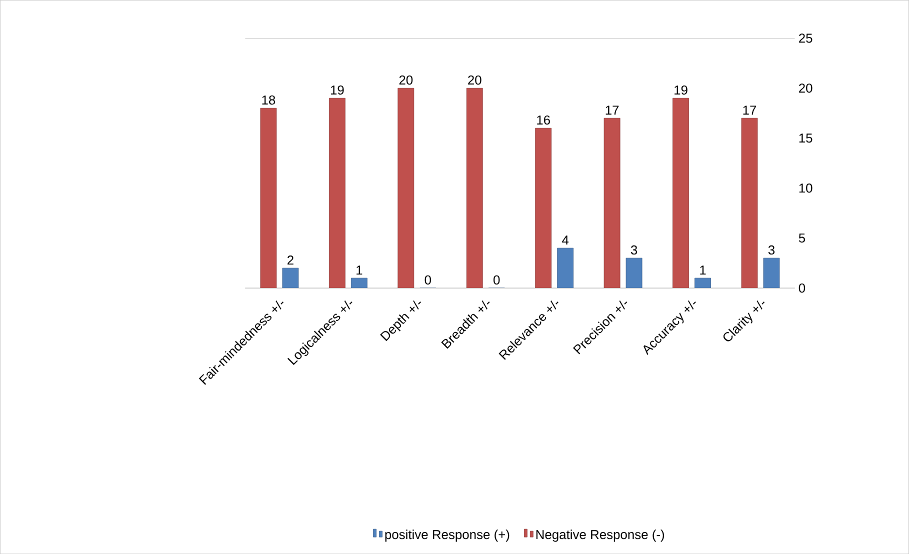 The height and width of the screenshot is (554, 909). What do you see at coordinates (805, 38) in the screenshot?
I see `y-tick-label: 25` at bounding box center [805, 38].